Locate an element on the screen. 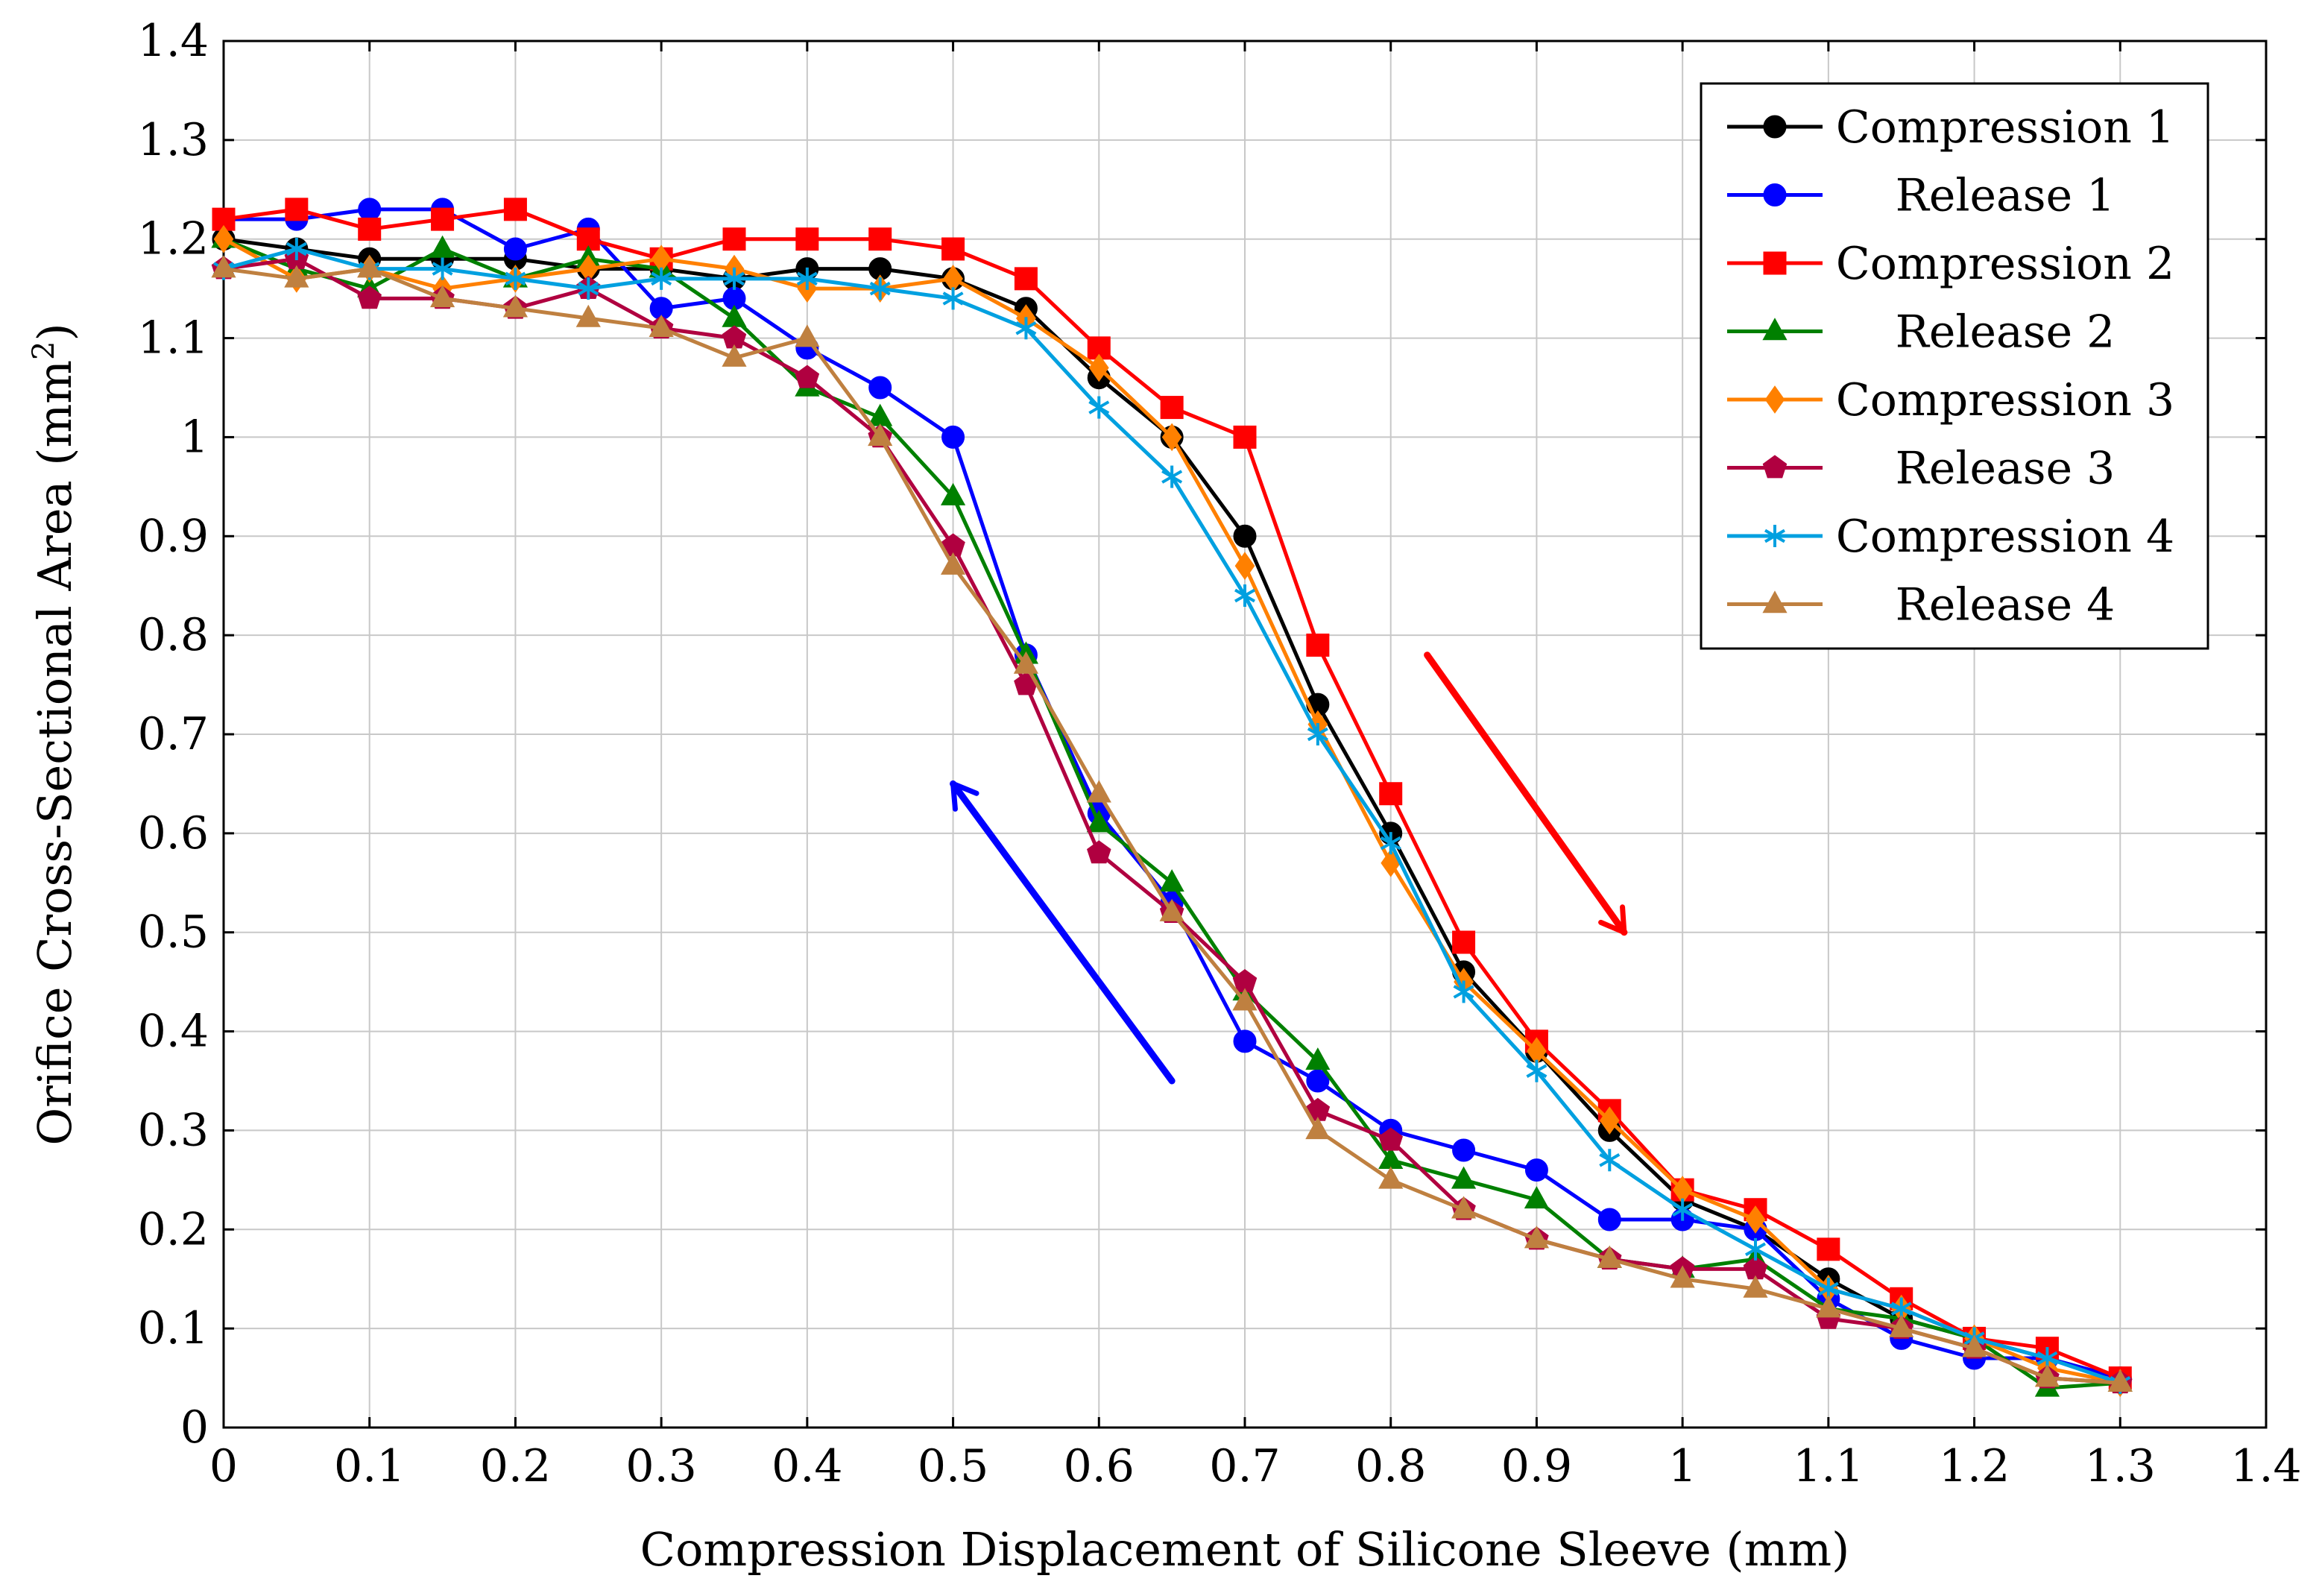  legend-item-release-3: Release 3 is located at coordinates (1921, 469).